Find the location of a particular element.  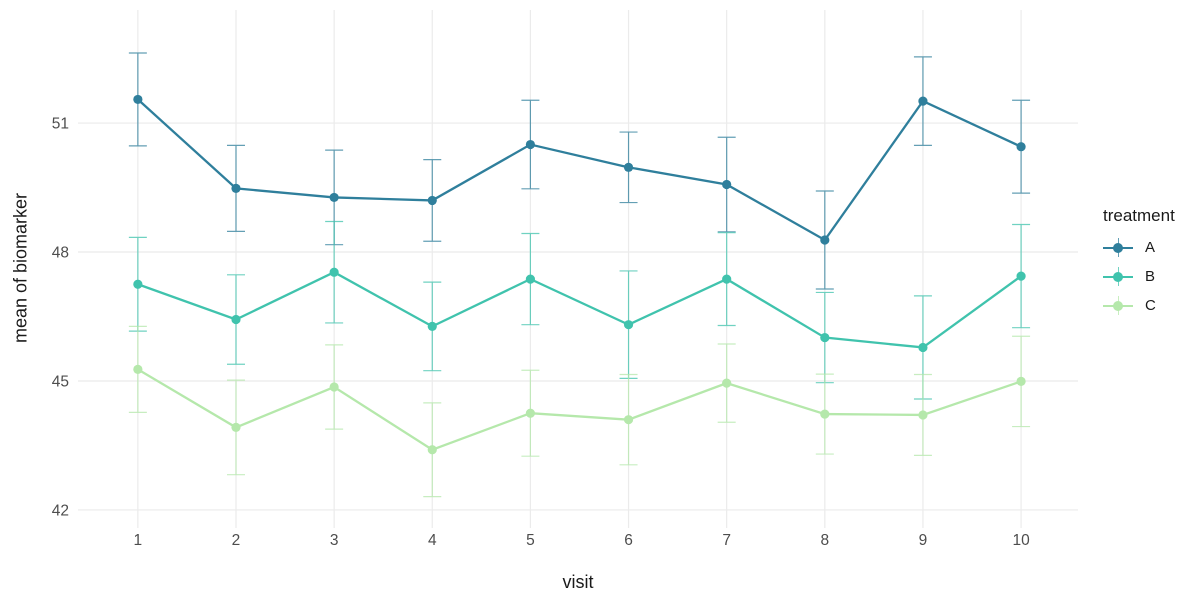

legend-label: A is located at coordinates (1150, 247).